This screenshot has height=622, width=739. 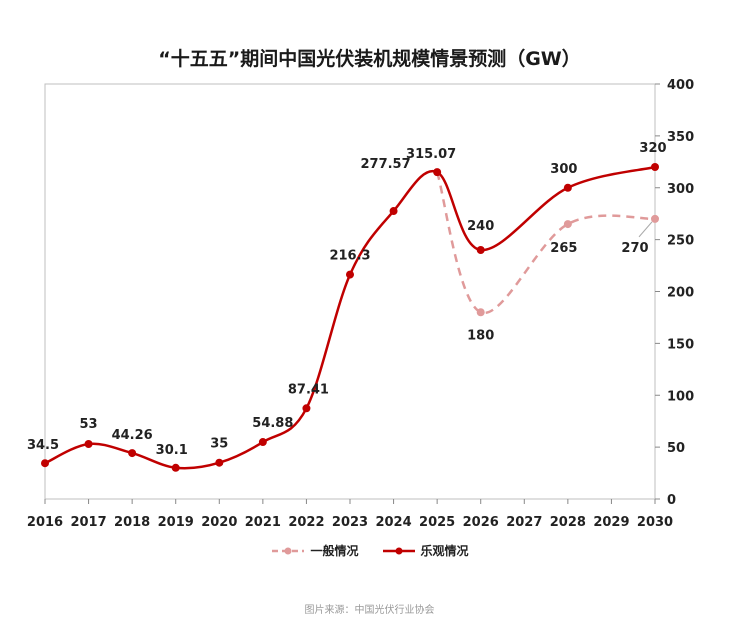 I want to click on x-tick-label: 2029, so click(x=611, y=522).